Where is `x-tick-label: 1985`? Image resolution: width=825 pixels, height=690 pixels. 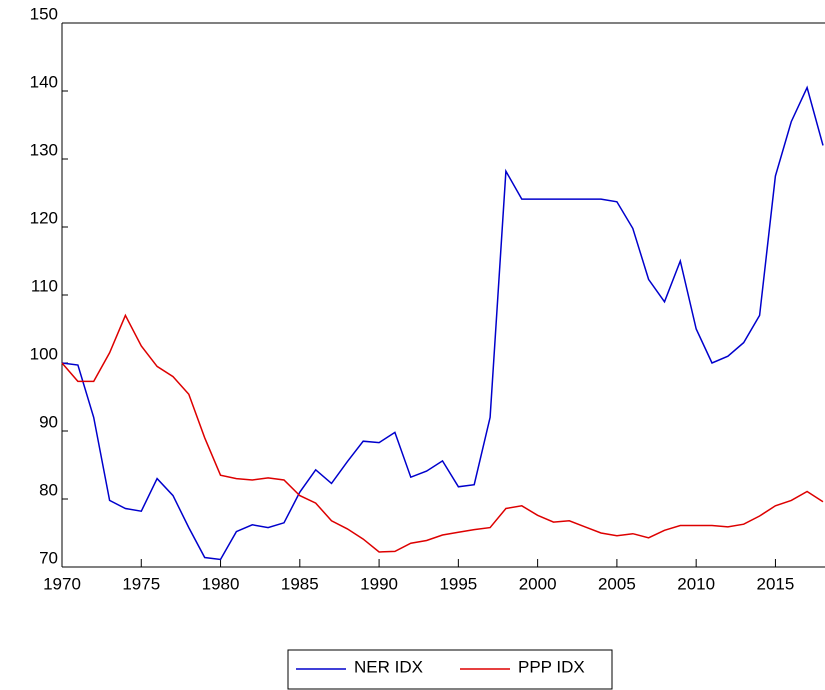 x-tick-label: 1985 is located at coordinates (300, 583).